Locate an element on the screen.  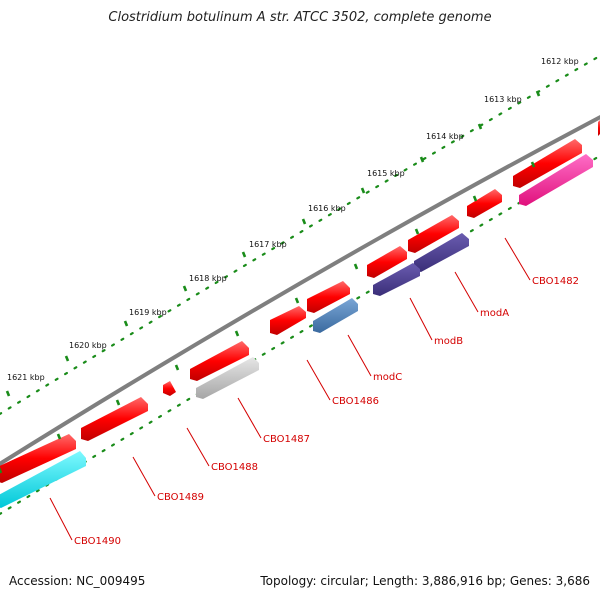
gene-label-CBO1490: CBO1490 is located at coordinates (97, 541).